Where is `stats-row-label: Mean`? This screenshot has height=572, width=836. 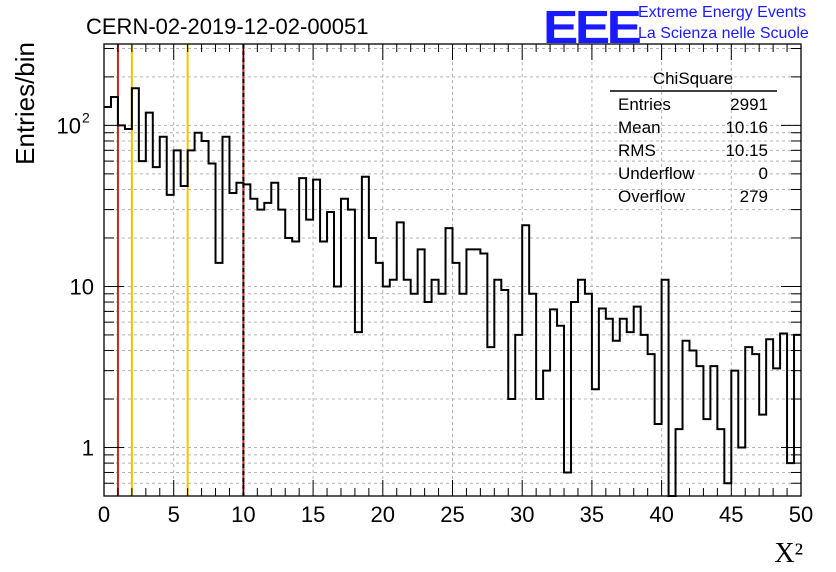 stats-row-label: Mean is located at coordinates (639, 127).